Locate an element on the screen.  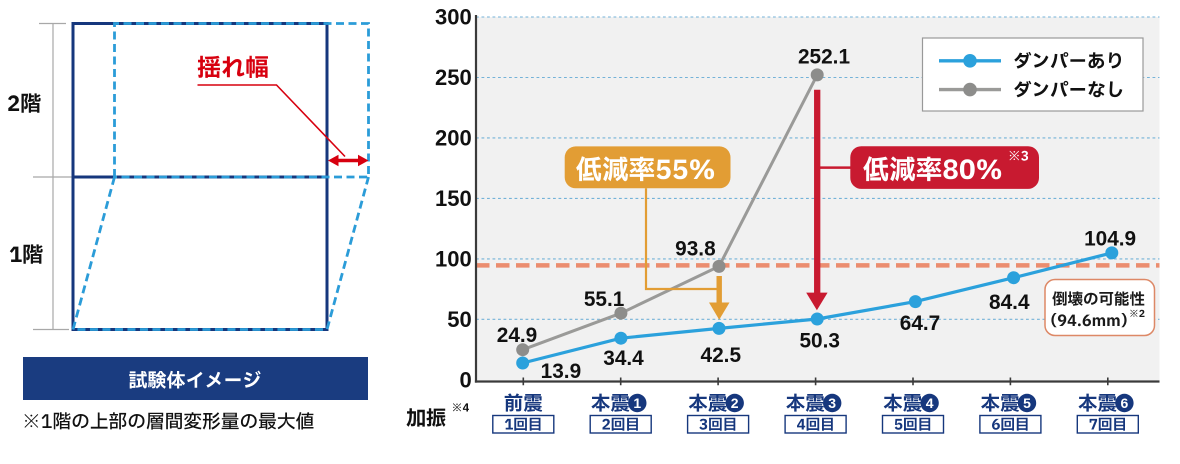
svg-text: 64.7 is located at coordinates (920, 323).